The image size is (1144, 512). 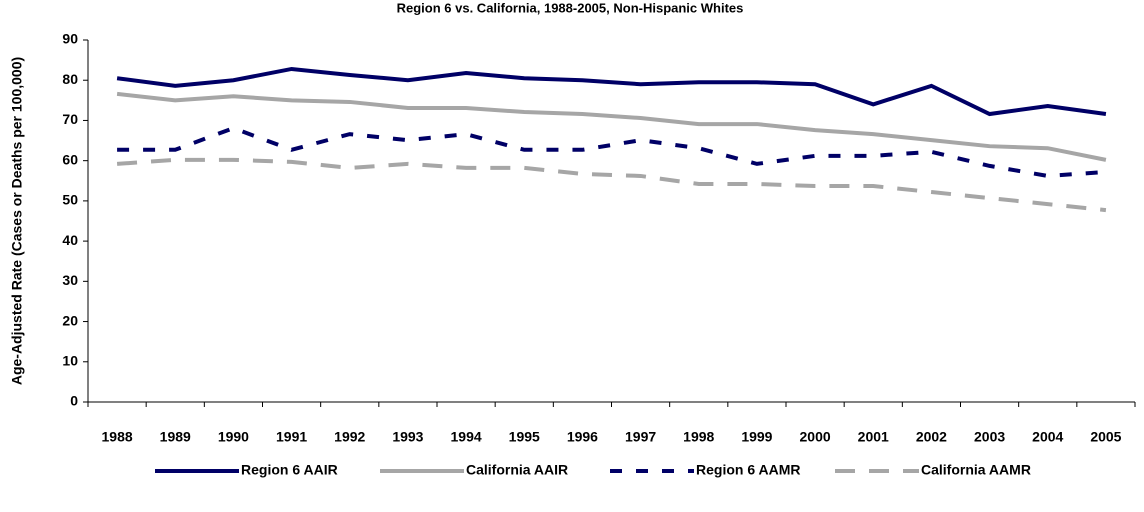 I want to click on y-tick-label: 50, so click(x=70, y=200).